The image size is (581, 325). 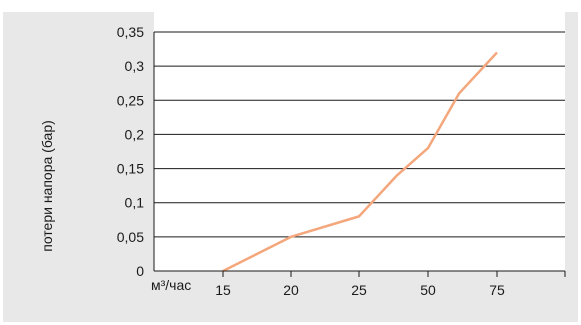 What do you see at coordinates (497, 290) in the screenshot?
I see `x-tick-label: 75` at bounding box center [497, 290].